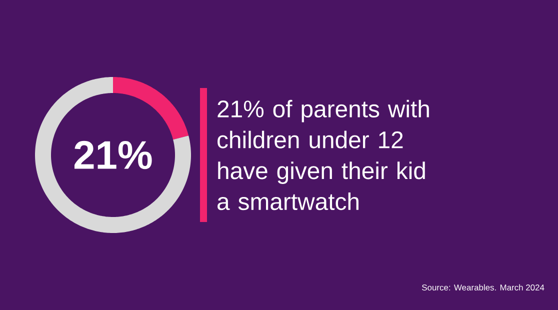 The height and width of the screenshot is (310, 558). What do you see at coordinates (483, 287) in the screenshot?
I see `source-note: Source: Wearables. March 2024` at bounding box center [483, 287].